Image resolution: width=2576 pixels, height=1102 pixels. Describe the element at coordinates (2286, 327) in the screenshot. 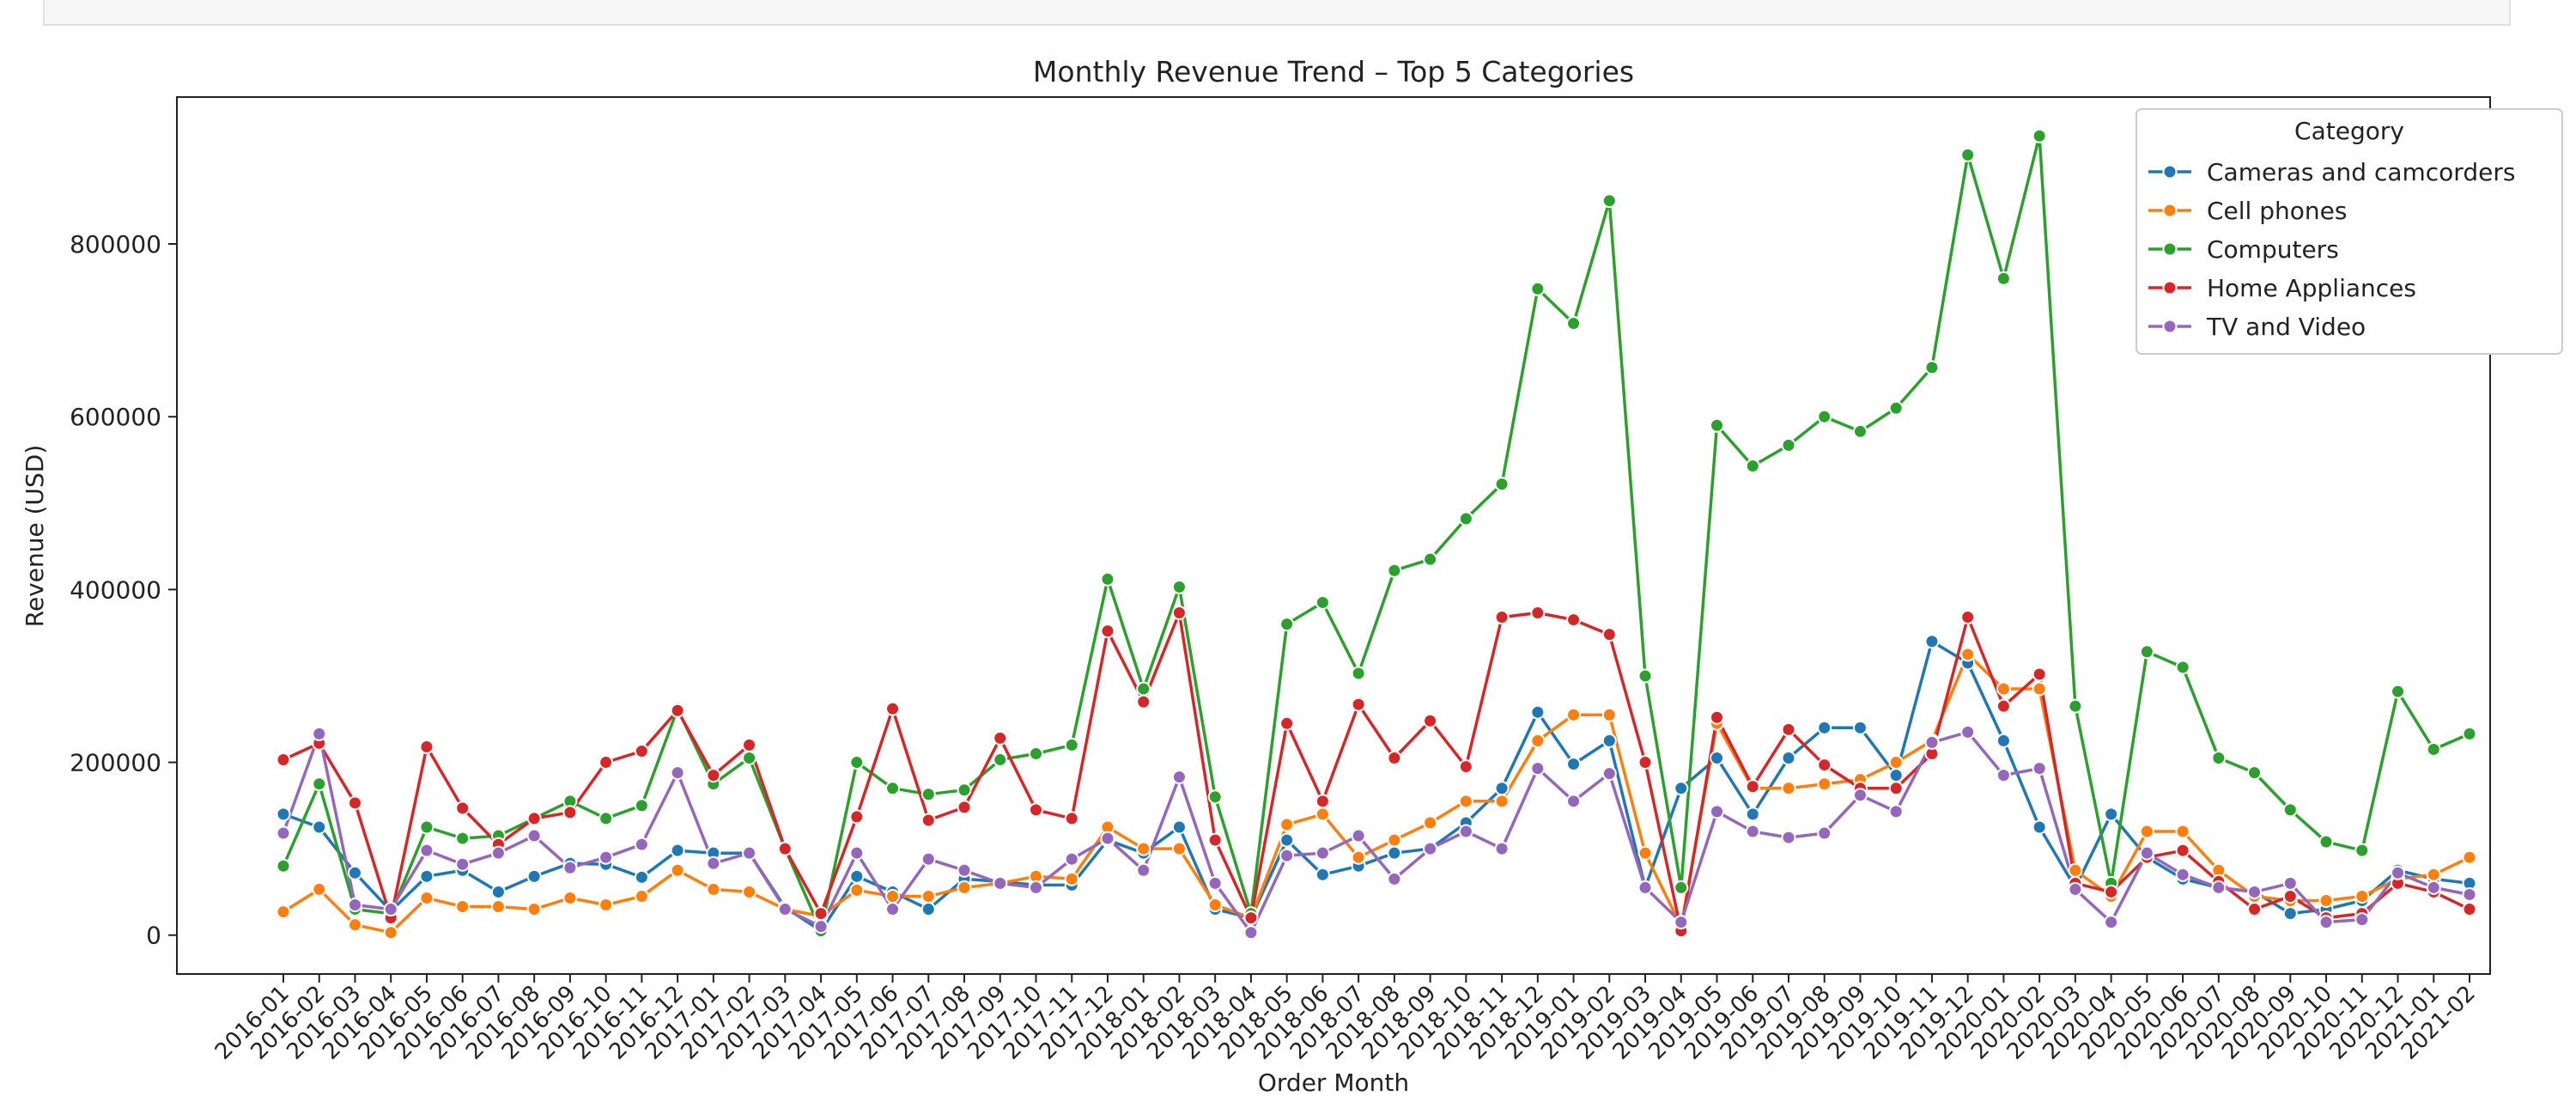

I see `legend-label: TV and Video` at that location.